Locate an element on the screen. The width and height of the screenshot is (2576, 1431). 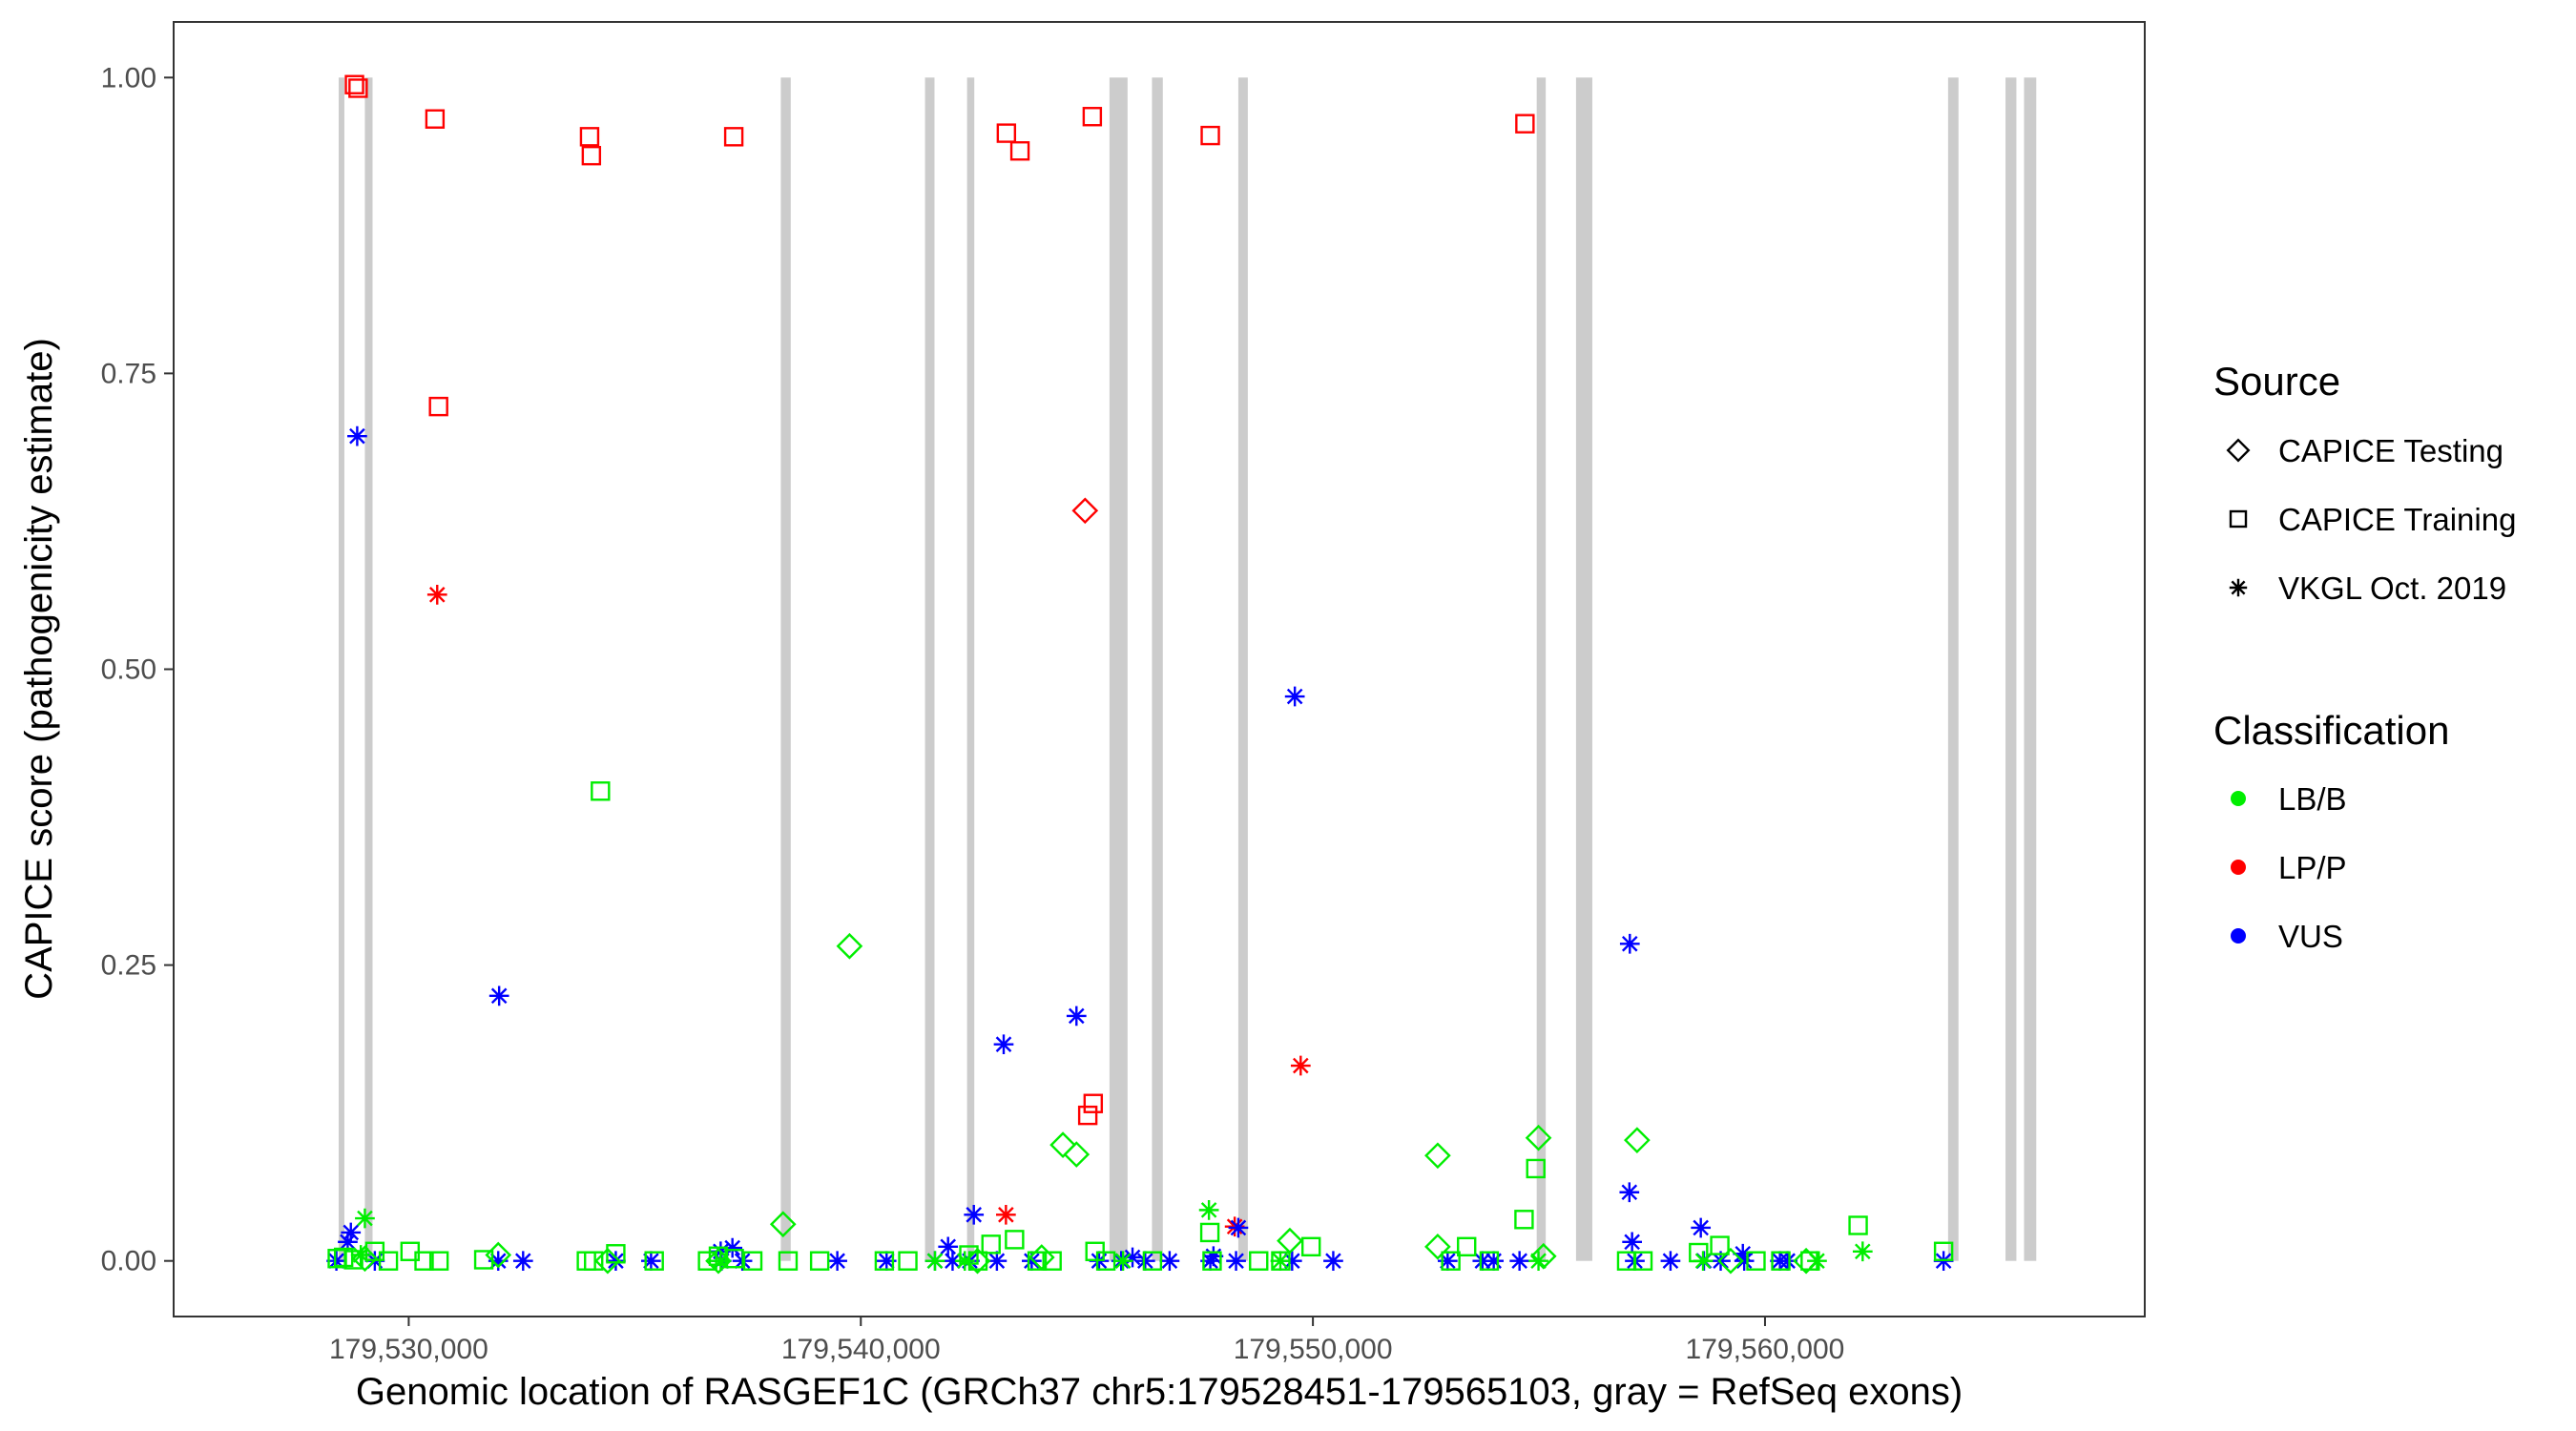
legend-key-dot is located at coordinates (2238, 798).